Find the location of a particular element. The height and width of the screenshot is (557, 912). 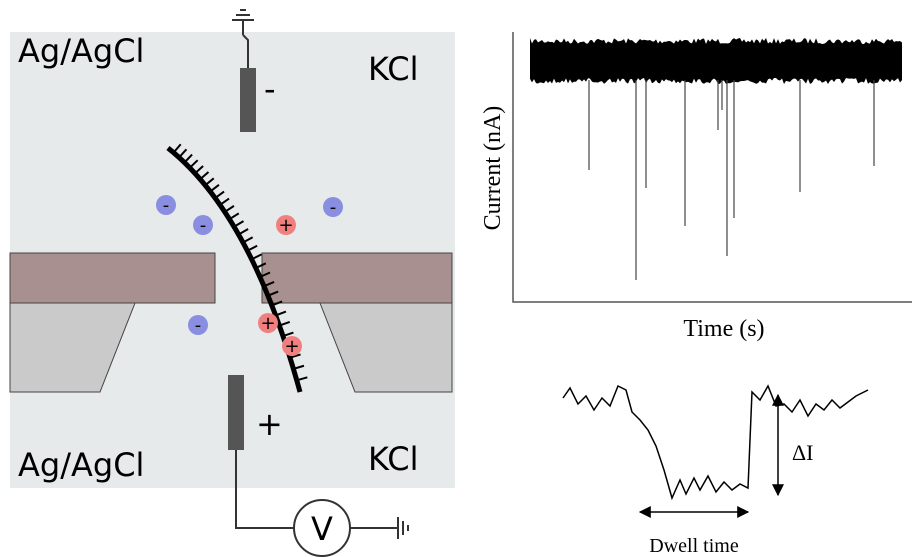

event-trace is located at coordinates (715, 442).